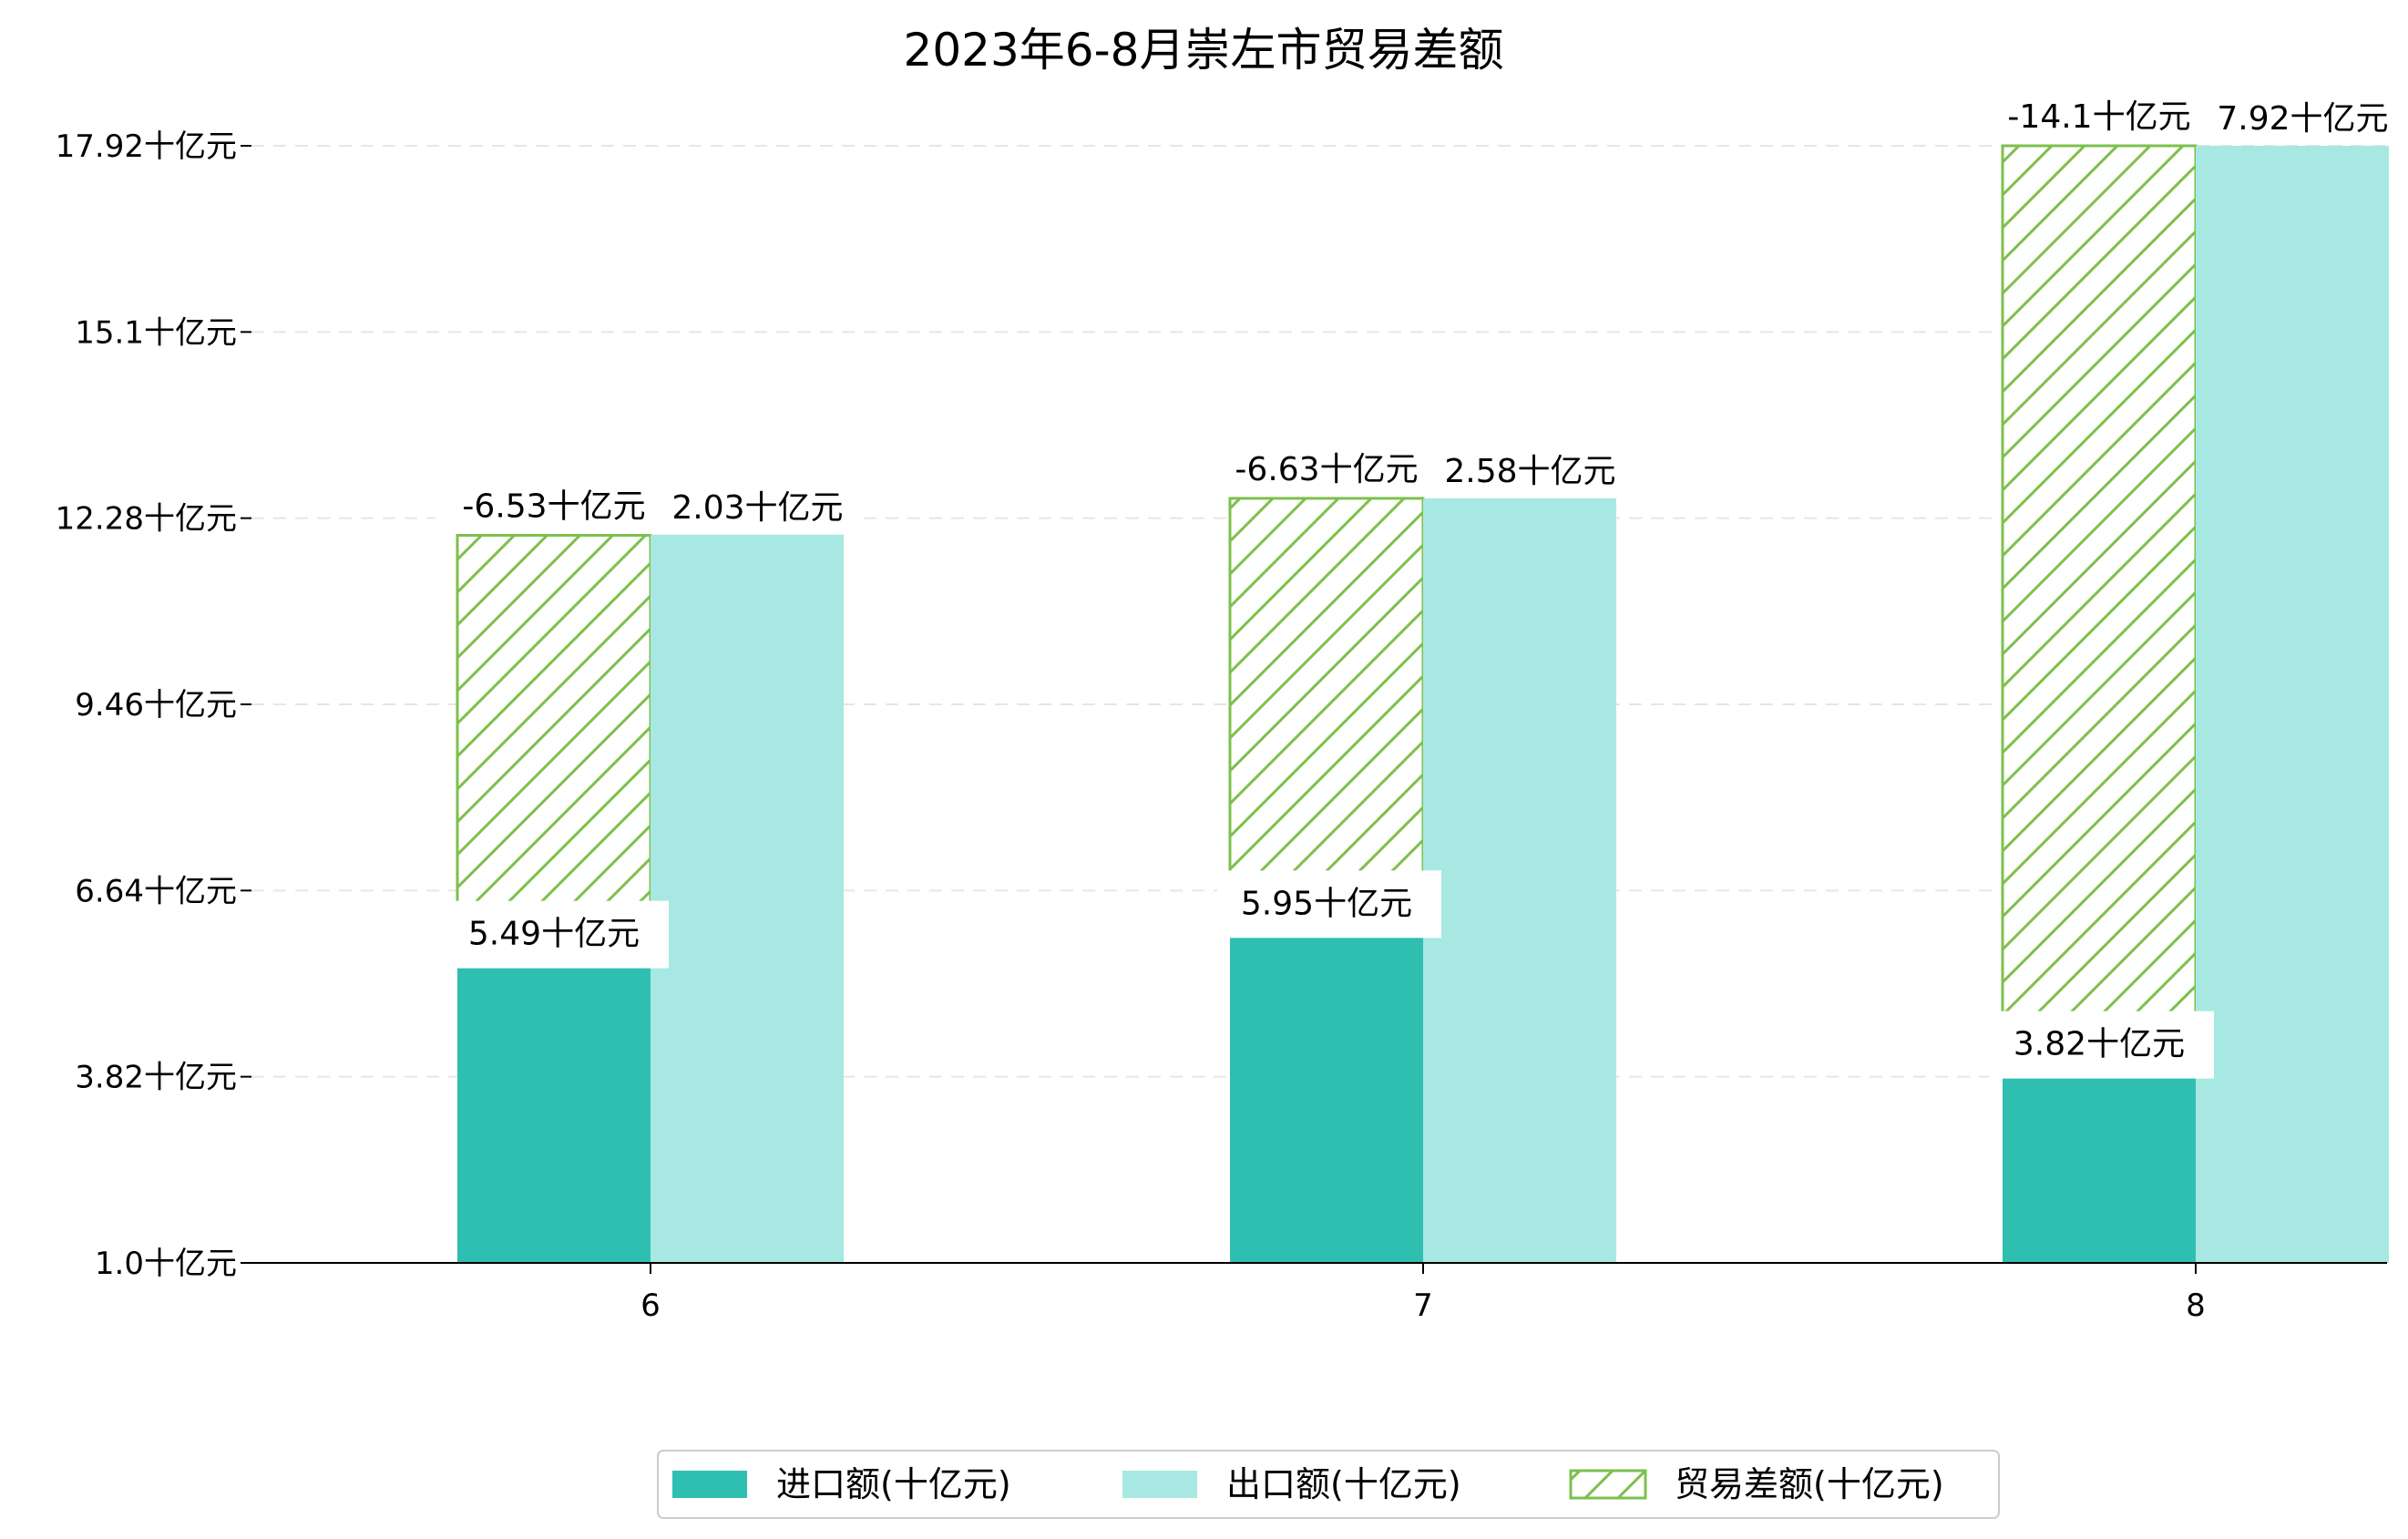  I want to click on data-label-export: 17.92十亿元, so click(2292, 119).